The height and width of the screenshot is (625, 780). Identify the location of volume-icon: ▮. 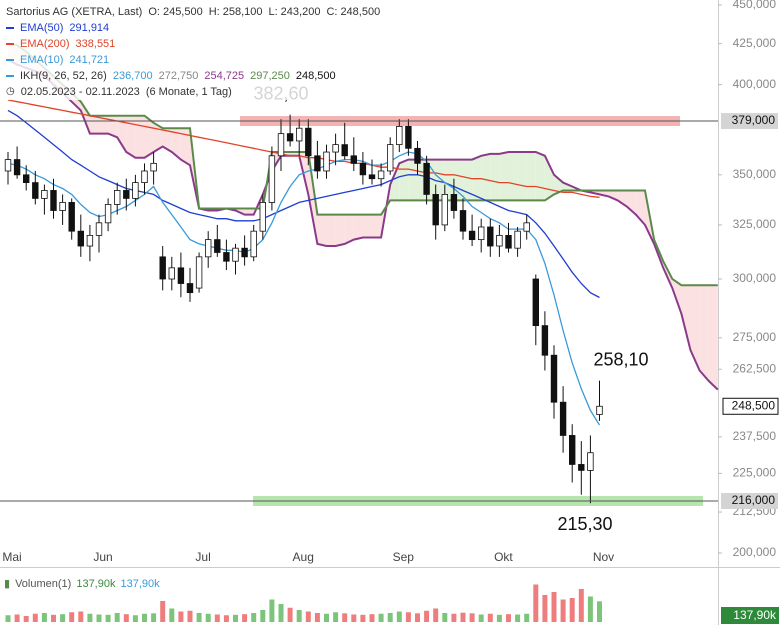
(7, 584).